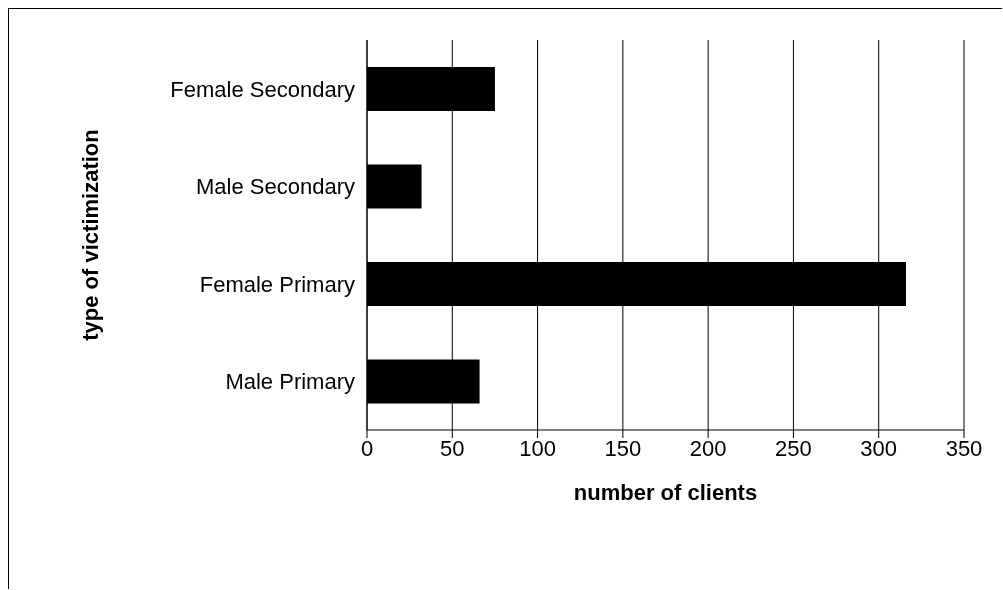  Describe the element at coordinates (277, 284) in the screenshot. I see `y-tick-label: Female Primary` at that location.